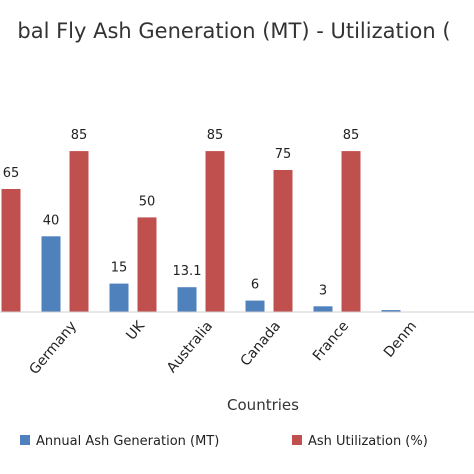 This screenshot has width=474, height=474. I want to click on legend-label-1: Ash Utilization (%), so click(368, 441).